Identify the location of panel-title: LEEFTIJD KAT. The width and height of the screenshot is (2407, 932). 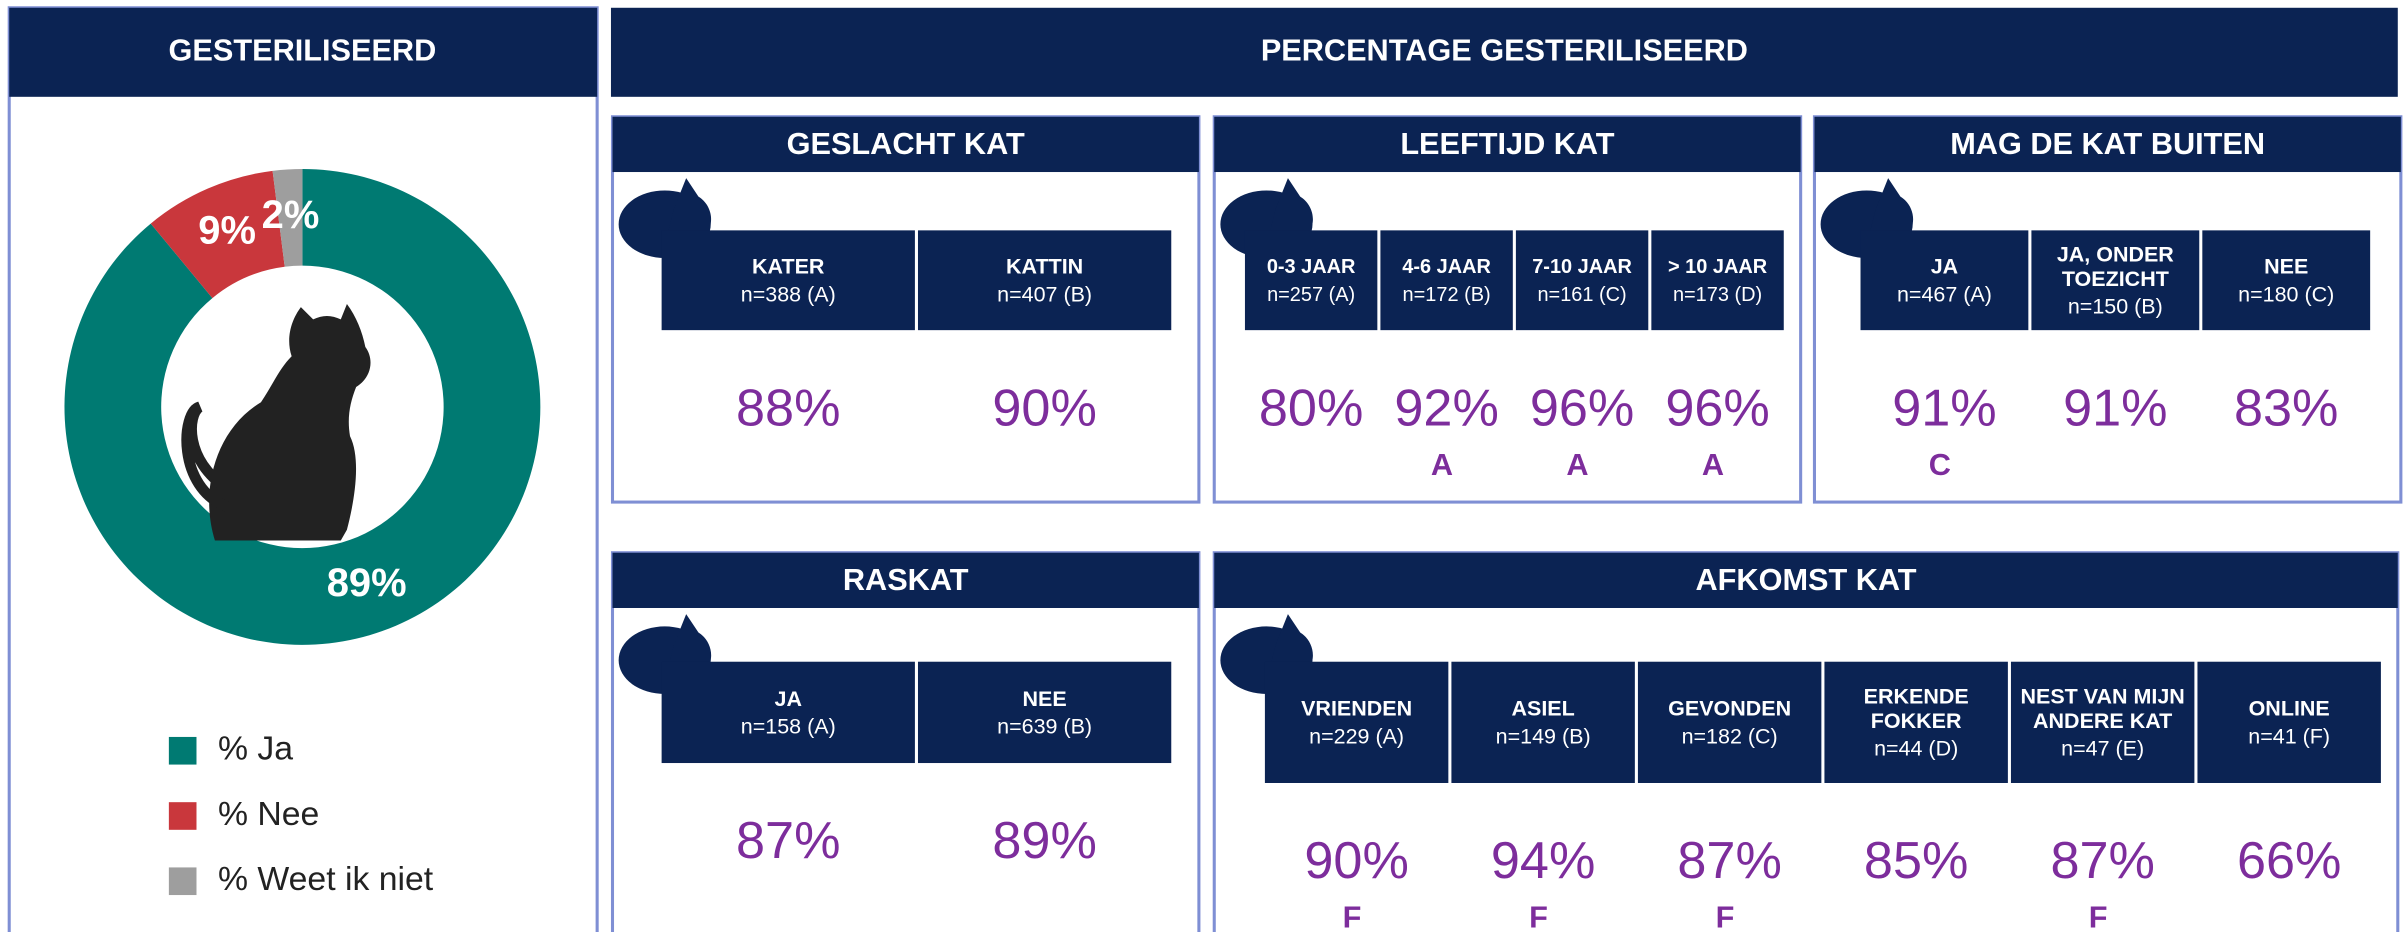
(1507, 143).